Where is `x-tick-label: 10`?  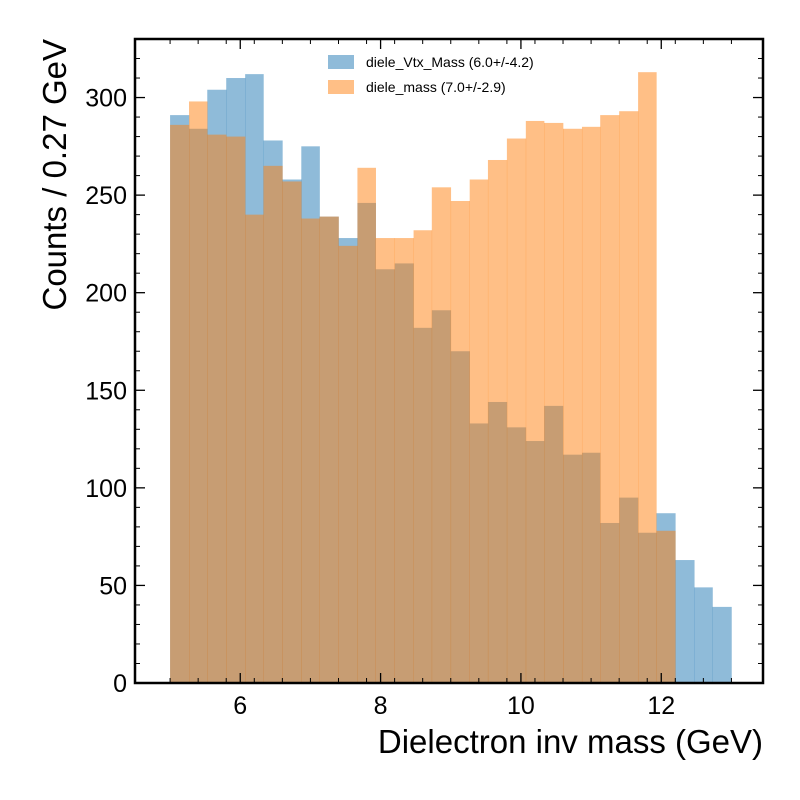
x-tick-label: 10 is located at coordinates (521, 706).